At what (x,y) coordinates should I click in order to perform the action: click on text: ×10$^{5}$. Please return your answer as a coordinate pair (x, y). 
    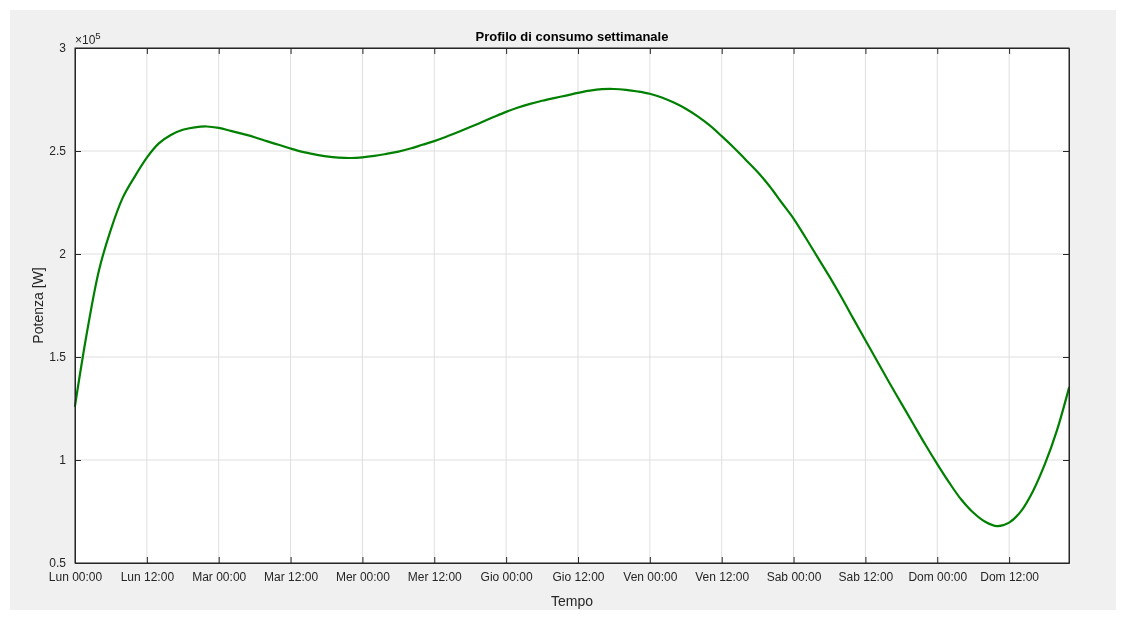
    Looking at the image, I should click on (88, 38).